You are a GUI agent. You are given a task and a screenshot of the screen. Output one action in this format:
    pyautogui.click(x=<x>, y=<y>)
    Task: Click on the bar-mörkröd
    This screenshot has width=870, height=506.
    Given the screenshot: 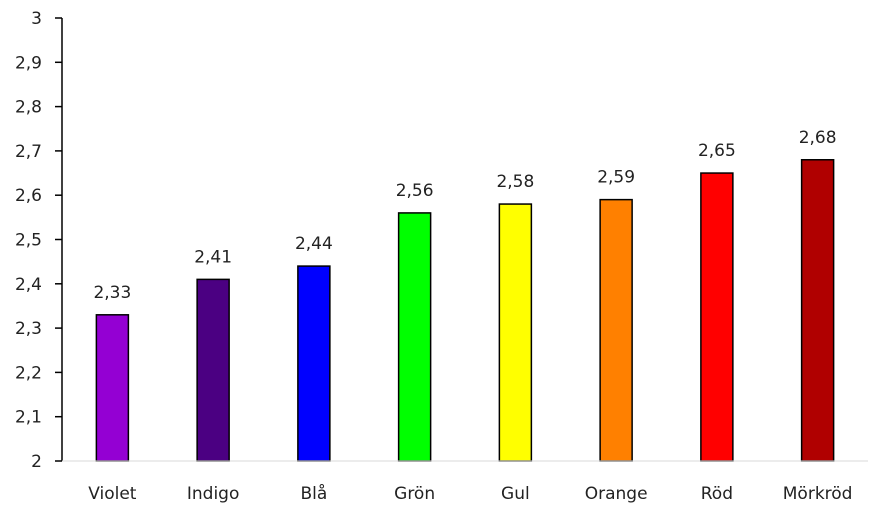 What is the action you would take?
    pyautogui.click(x=817, y=310)
    